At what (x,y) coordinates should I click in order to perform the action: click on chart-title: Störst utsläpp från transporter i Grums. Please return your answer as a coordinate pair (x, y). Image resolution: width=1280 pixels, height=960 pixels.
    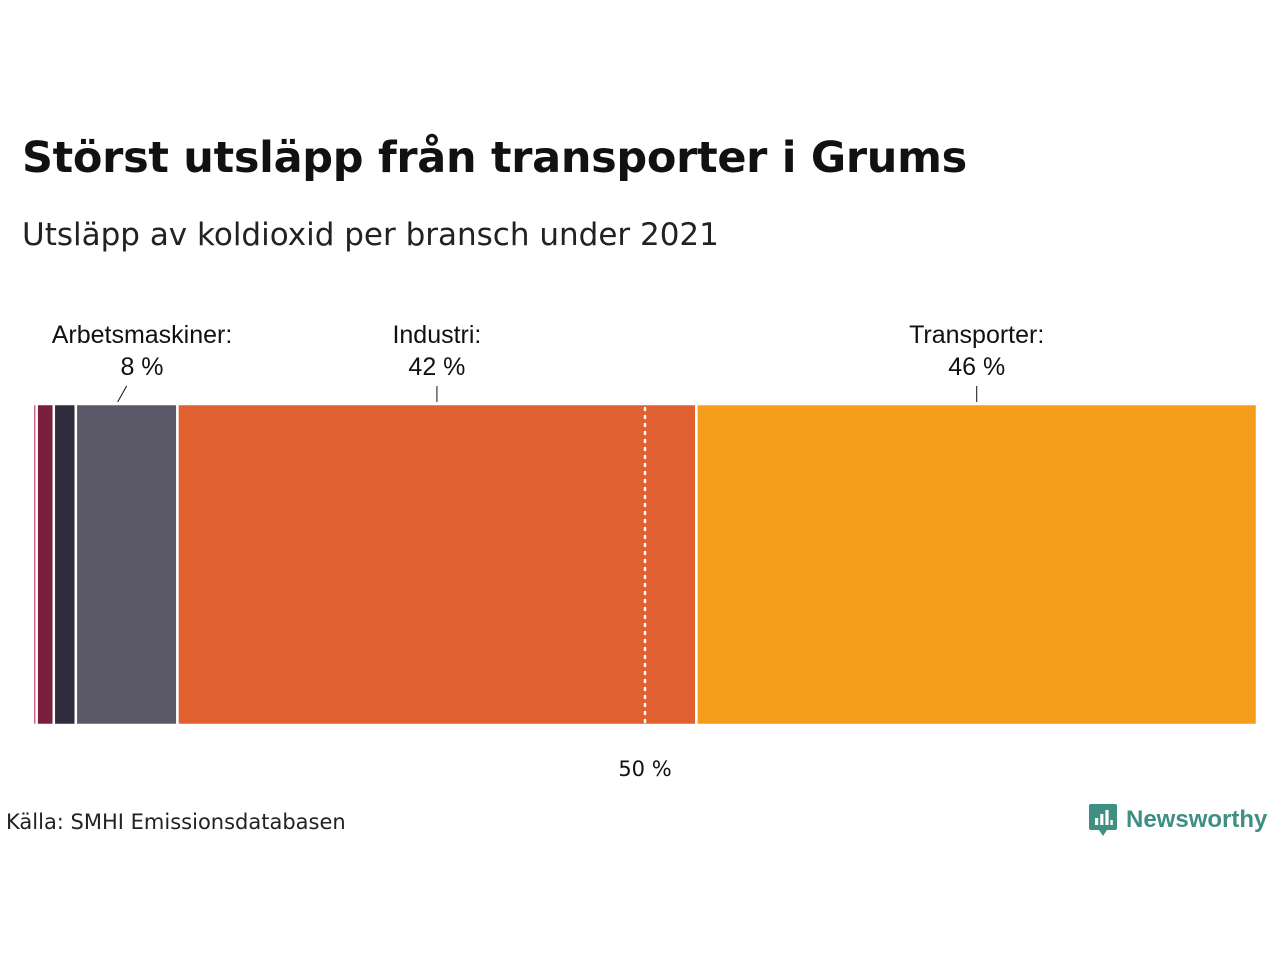
    Looking at the image, I should click on (494, 158).